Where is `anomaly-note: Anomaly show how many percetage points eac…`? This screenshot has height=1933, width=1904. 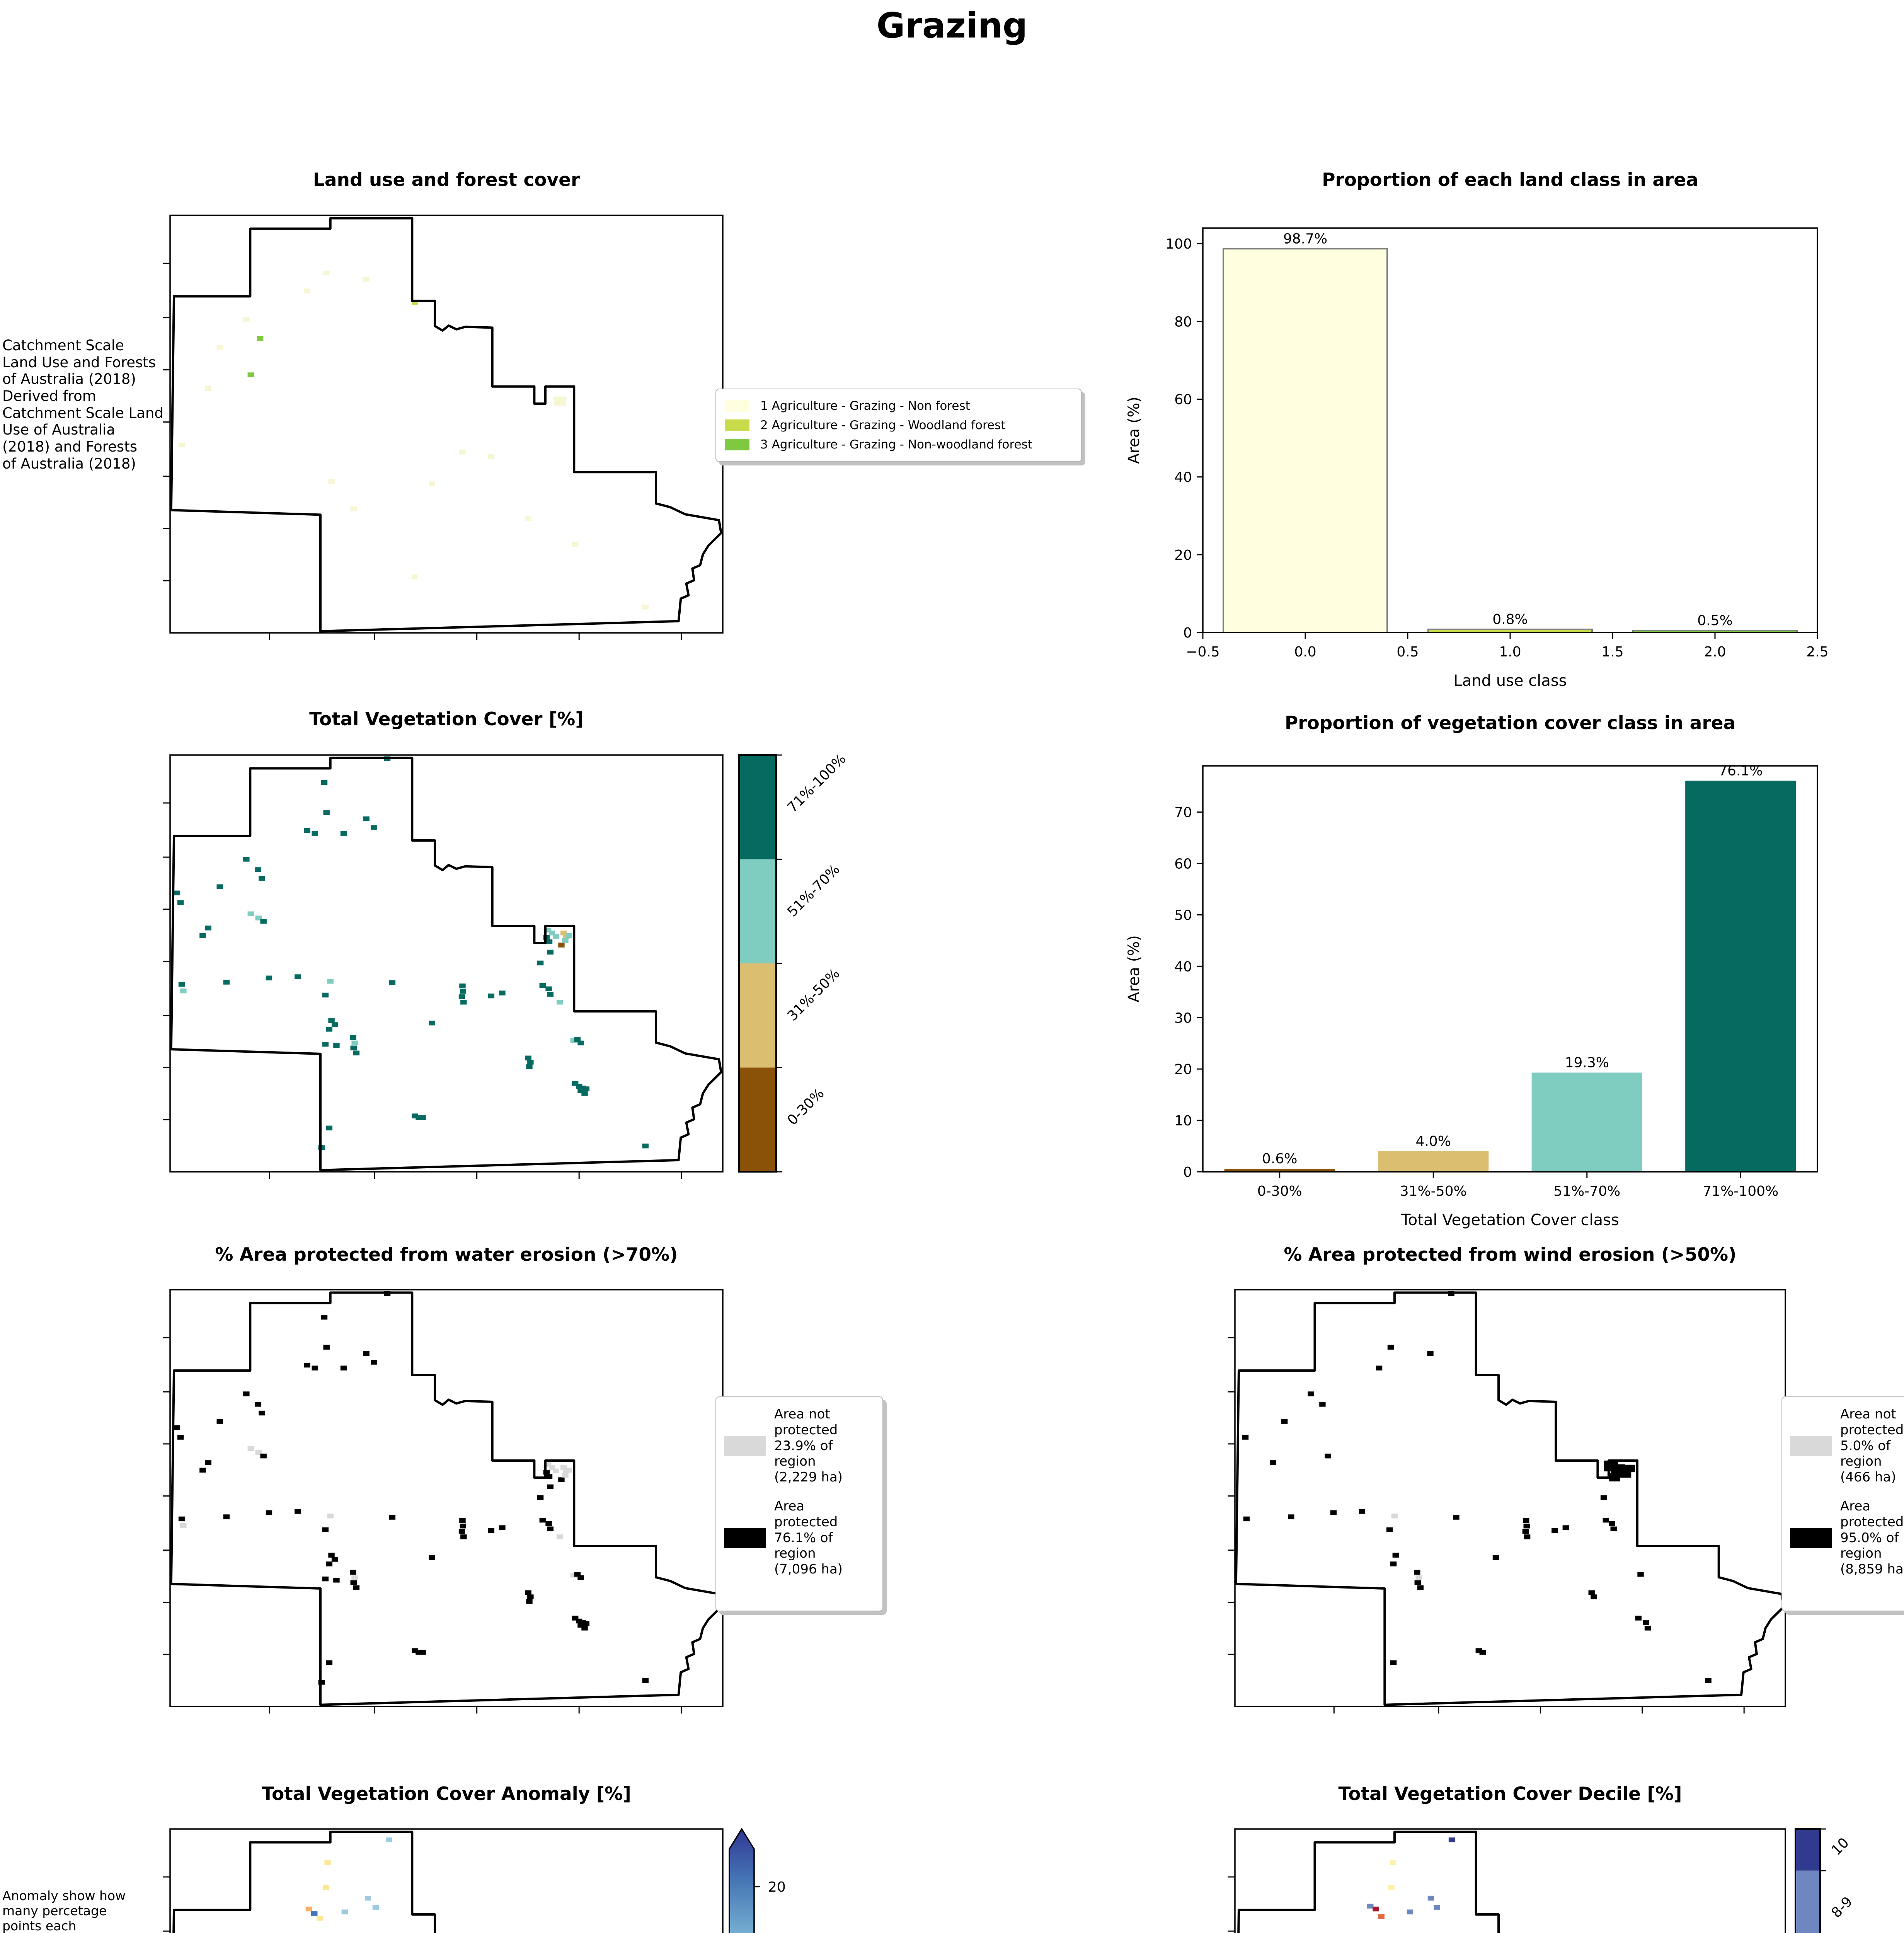
anomaly-note: Anomaly show how many percetage points eac… is located at coordinates (64, 1910).